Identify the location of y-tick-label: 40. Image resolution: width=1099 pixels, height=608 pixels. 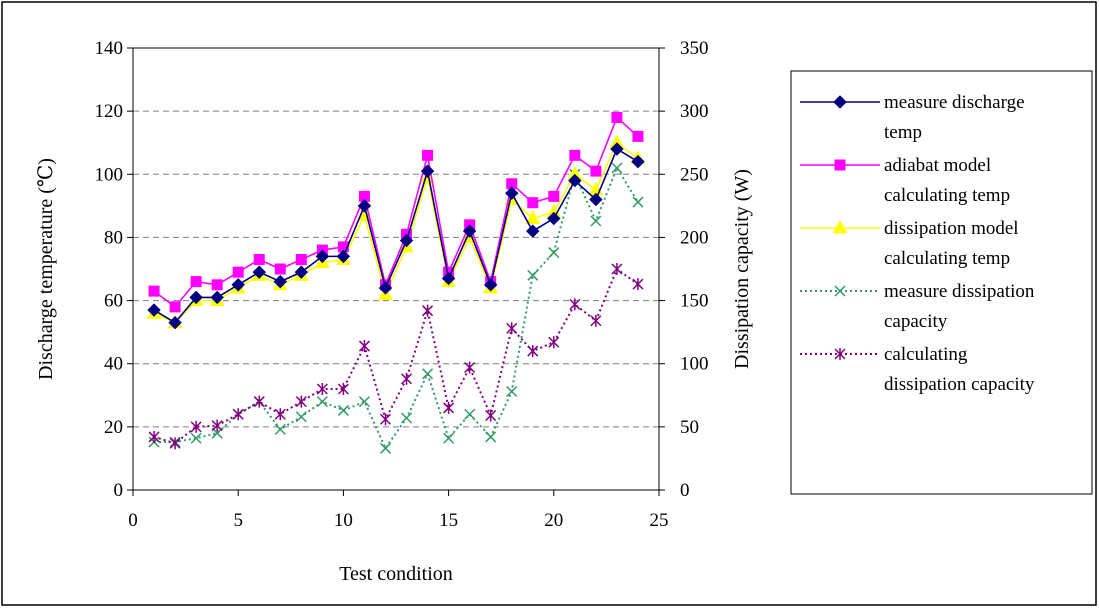
(113, 364).